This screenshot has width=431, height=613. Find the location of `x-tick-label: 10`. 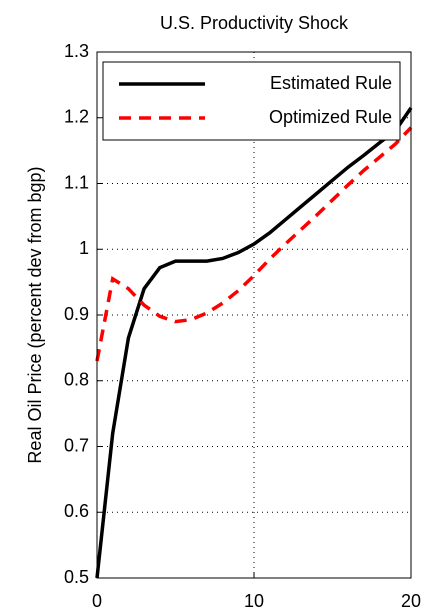

x-tick-label: 10 is located at coordinates (254, 601).